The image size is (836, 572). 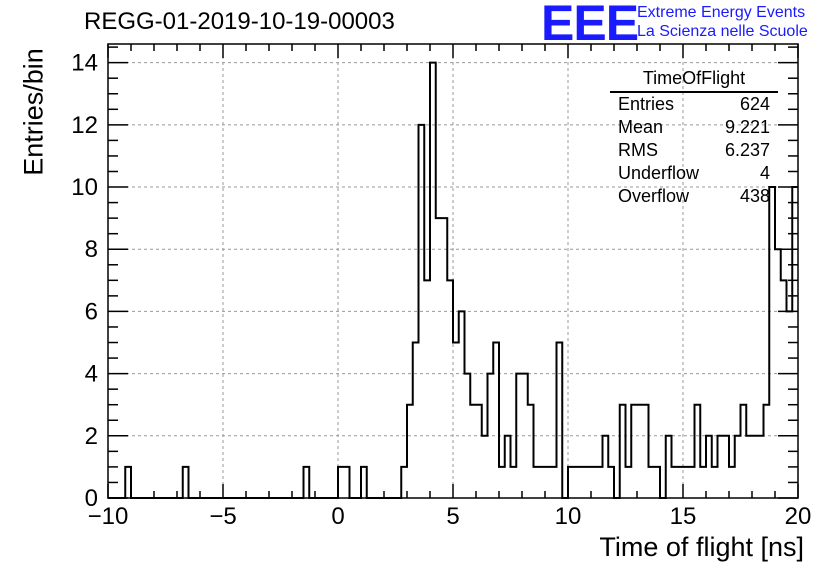 What do you see at coordinates (747, 127) in the screenshot?
I see `stats-value: 9.221` at bounding box center [747, 127].